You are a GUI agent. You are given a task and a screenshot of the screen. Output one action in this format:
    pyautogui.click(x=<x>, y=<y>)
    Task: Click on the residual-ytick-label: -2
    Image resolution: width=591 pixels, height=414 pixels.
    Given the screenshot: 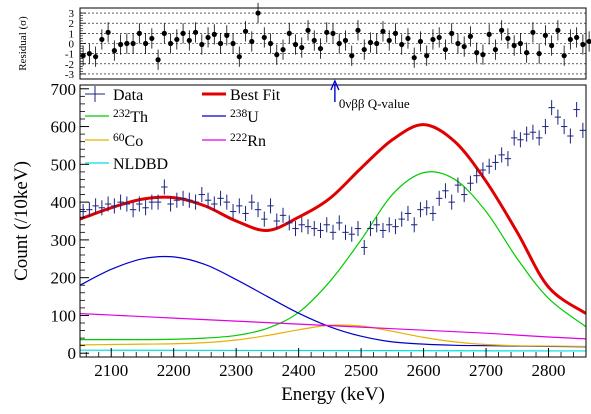 What is the action you would take?
    pyautogui.click(x=69, y=65)
    